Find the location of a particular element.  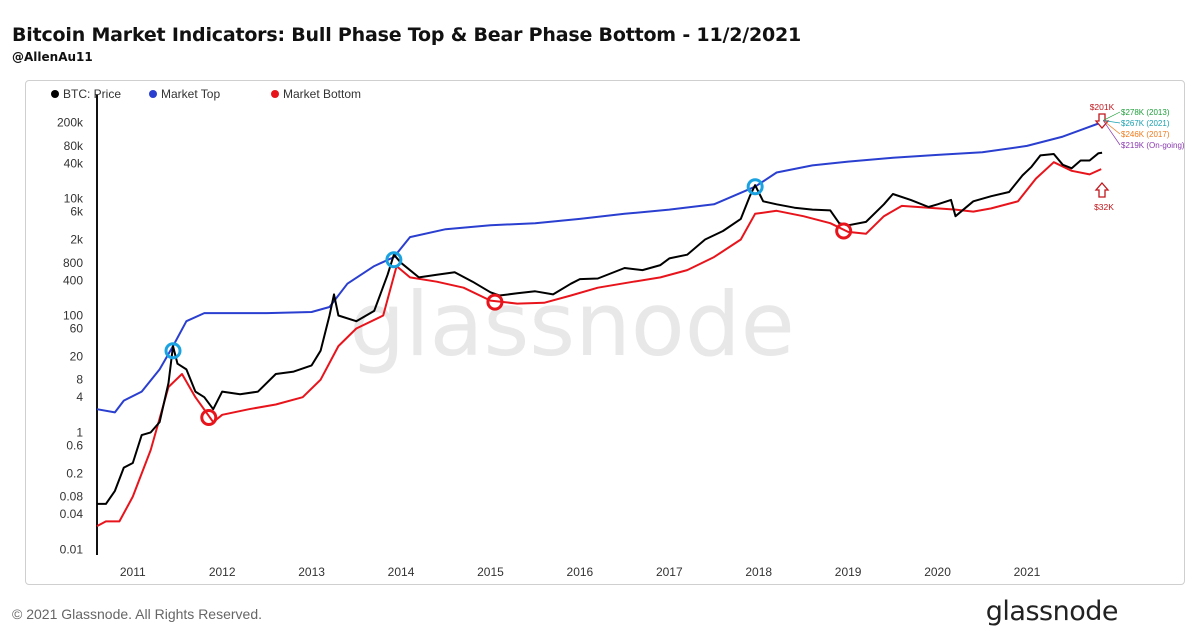

y-tick-label: 2k is located at coordinates (77, 239).